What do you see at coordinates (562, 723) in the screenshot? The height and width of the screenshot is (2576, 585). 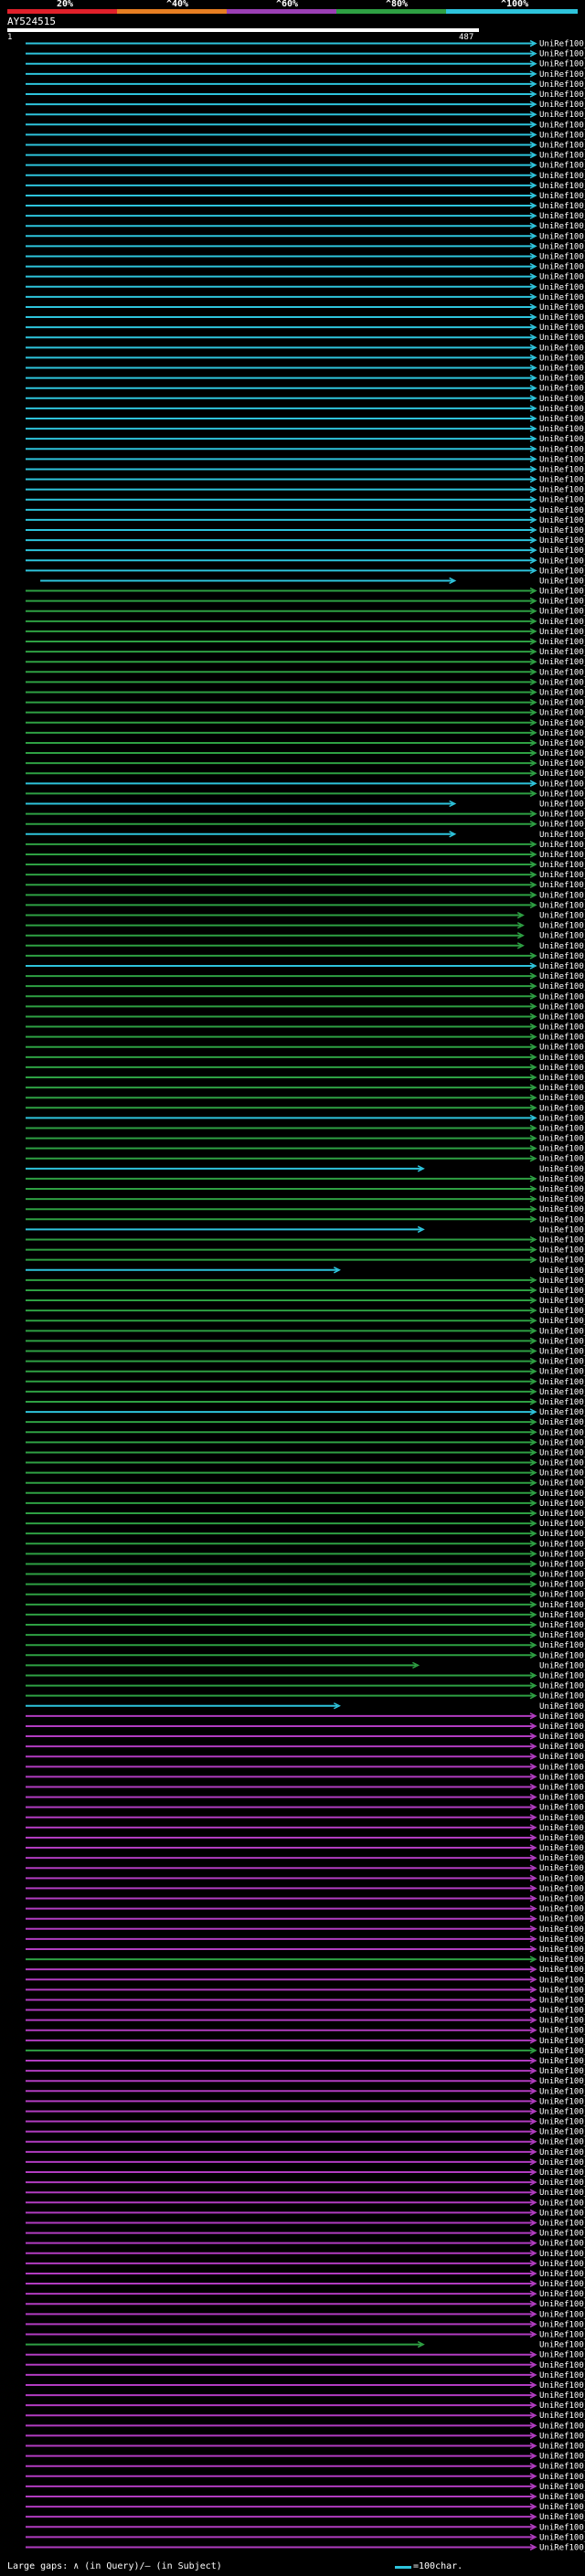 I see `hit-label: UniRef100_A3QDM8` at bounding box center [562, 723].